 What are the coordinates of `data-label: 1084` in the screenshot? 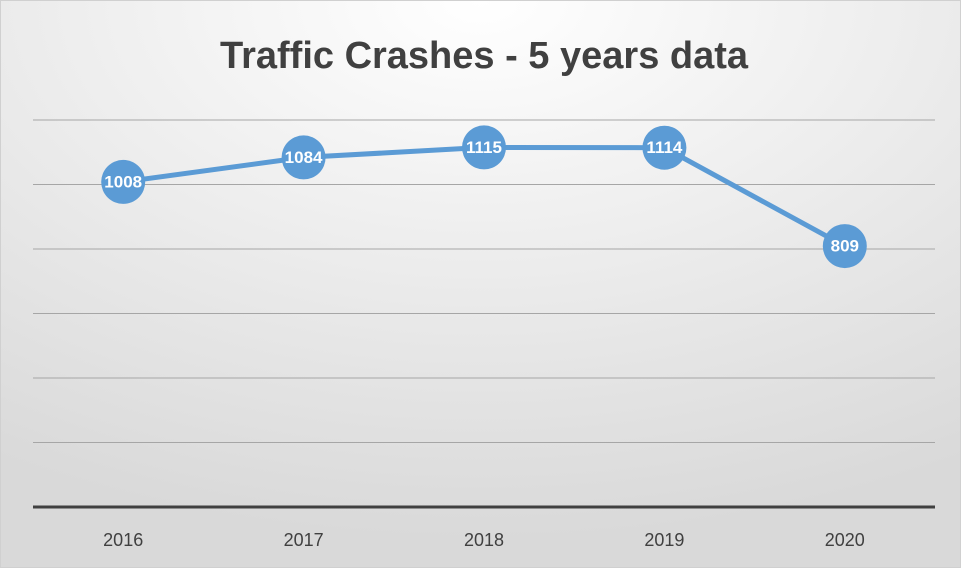 It's located at (304, 157).